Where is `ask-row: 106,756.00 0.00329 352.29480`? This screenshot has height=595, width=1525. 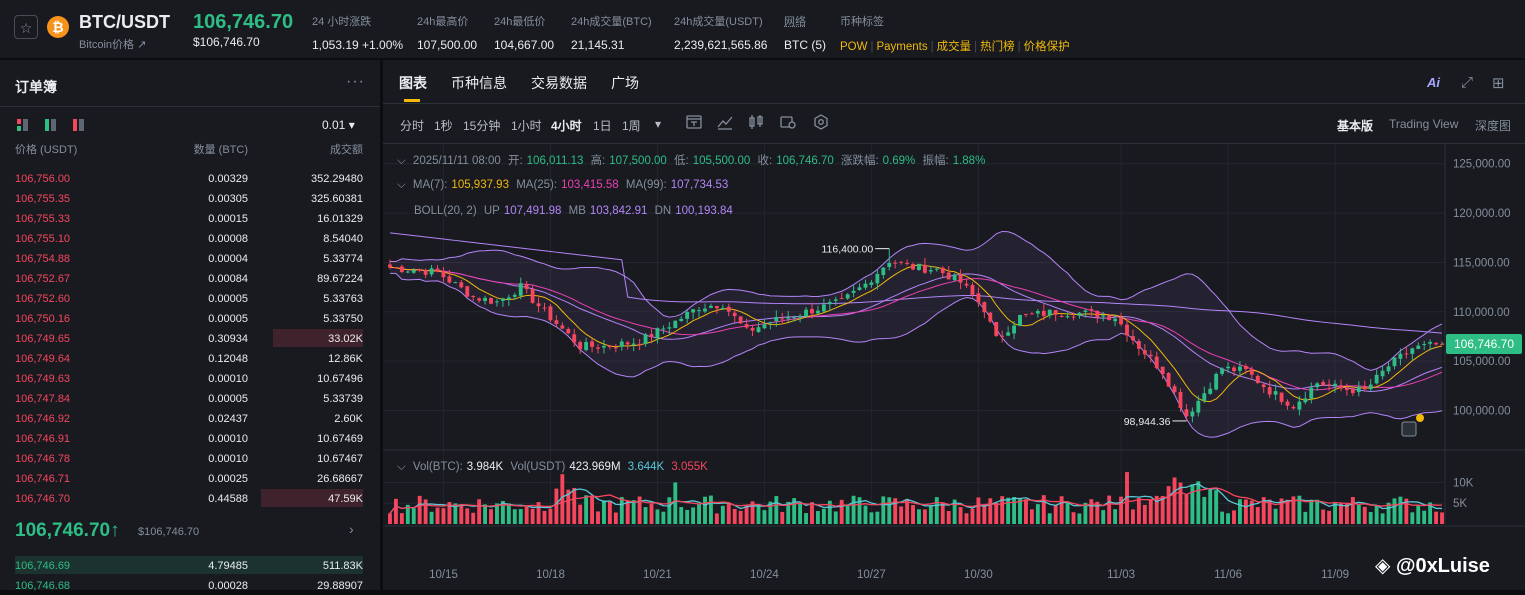 ask-row: 106,756.00 0.00329 352.29480 is located at coordinates (190, 178).